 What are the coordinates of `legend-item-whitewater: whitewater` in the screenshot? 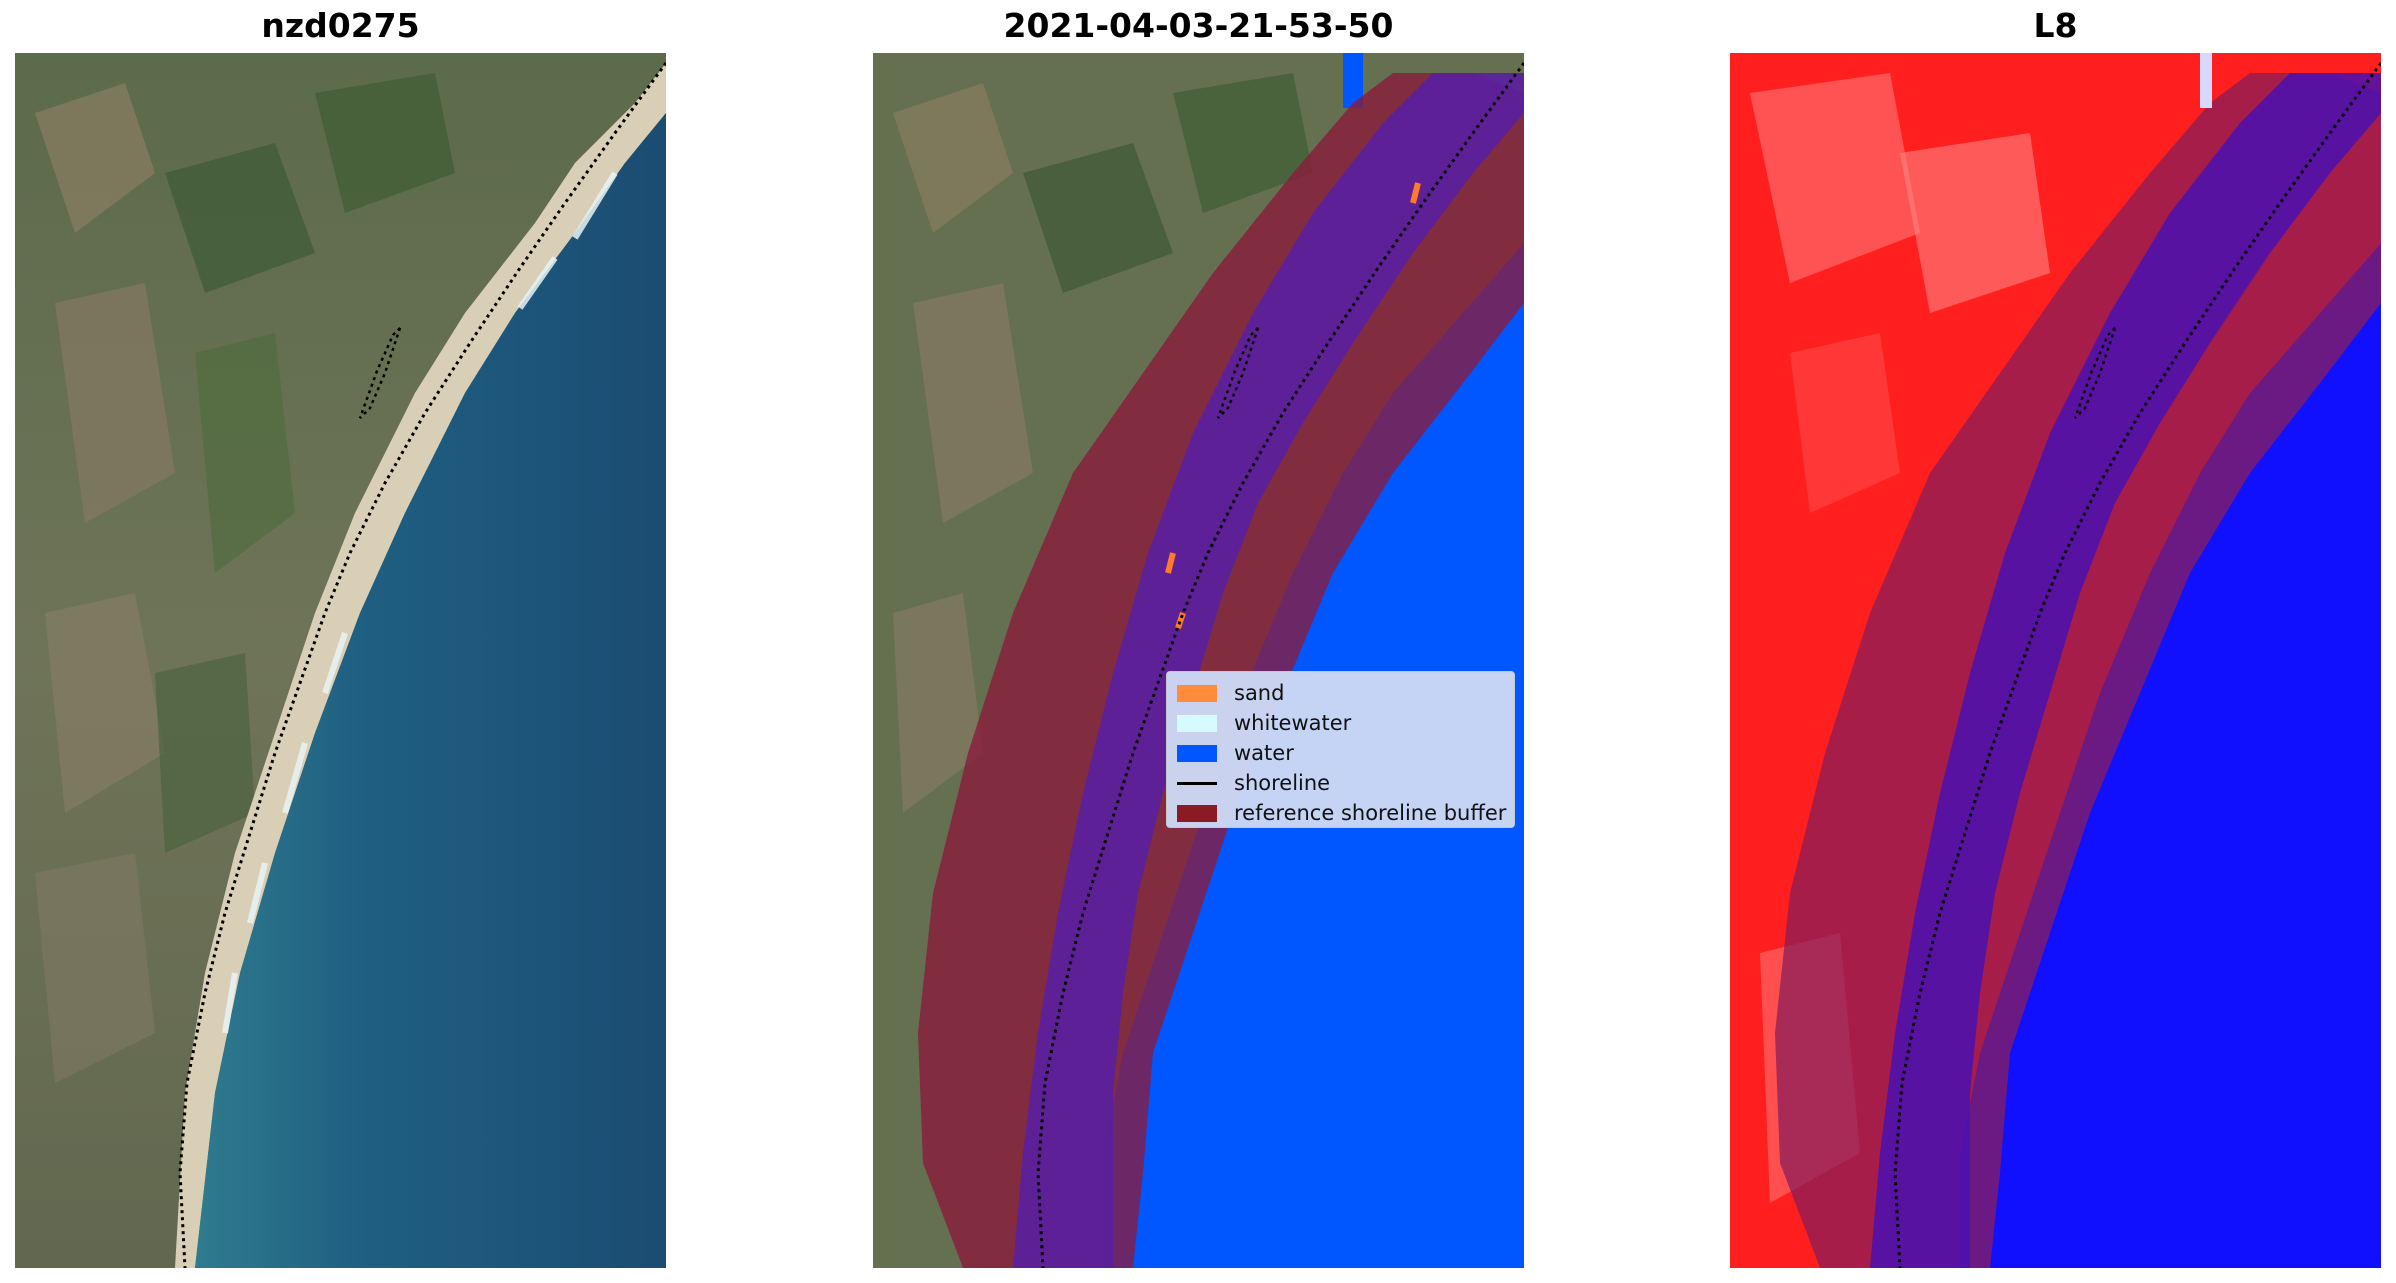 It's located at (1340, 723).